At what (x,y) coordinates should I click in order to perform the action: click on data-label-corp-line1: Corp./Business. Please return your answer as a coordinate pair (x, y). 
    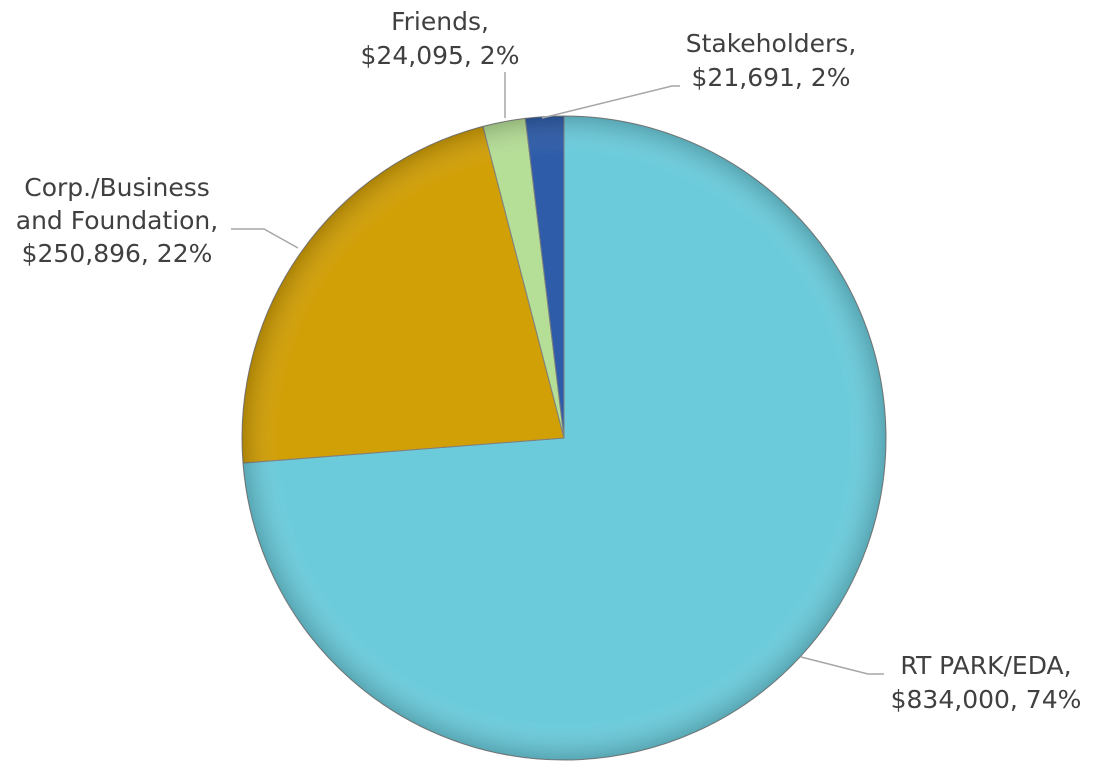
    Looking at the image, I should click on (117, 187).